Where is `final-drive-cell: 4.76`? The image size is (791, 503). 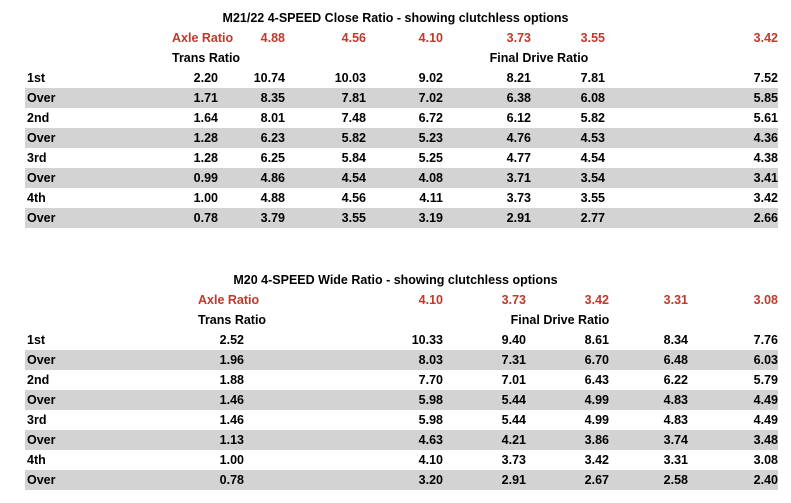 final-drive-cell: 4.76 is located at coordinates (518, 138).